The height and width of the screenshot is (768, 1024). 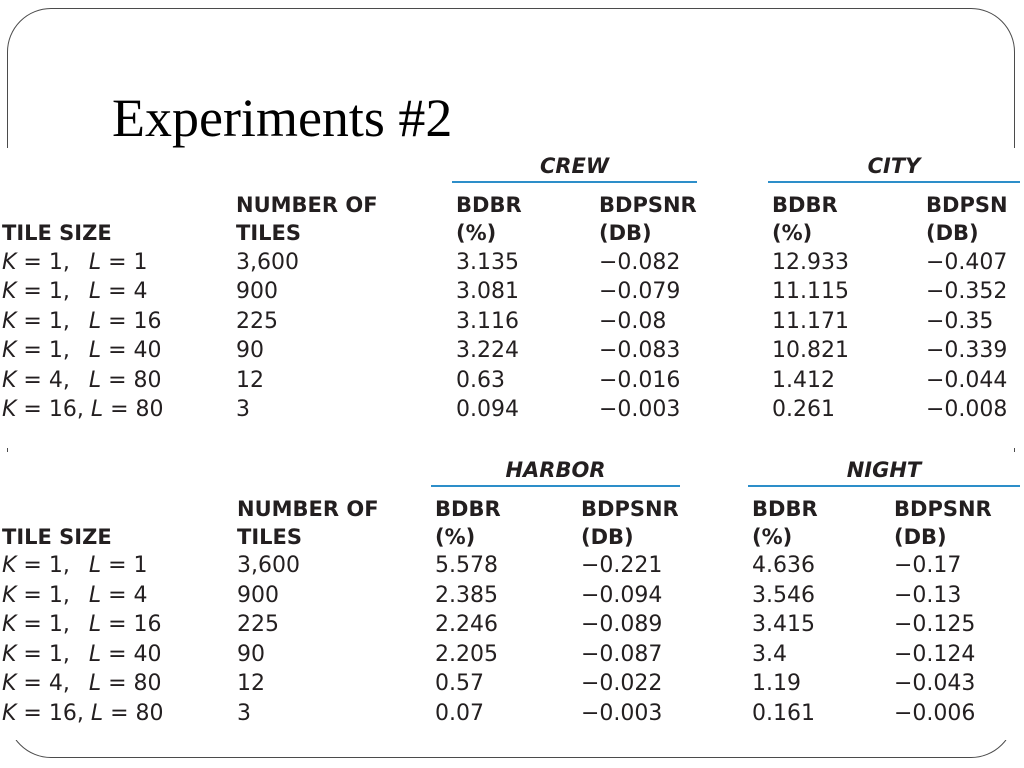 What do you see at coordinates (75, 262) in the screenshot?
I see `tile-size-cell: K = 1, L = 1` at bounding box center [75, 262].